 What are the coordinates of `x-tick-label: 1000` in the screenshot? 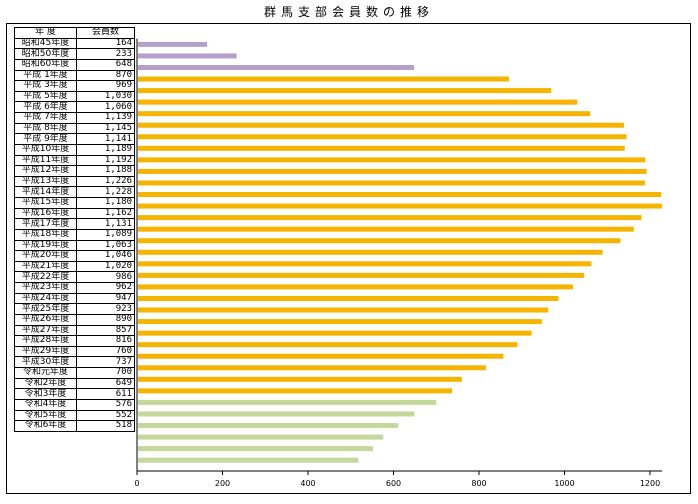 It's located at (564, 483).